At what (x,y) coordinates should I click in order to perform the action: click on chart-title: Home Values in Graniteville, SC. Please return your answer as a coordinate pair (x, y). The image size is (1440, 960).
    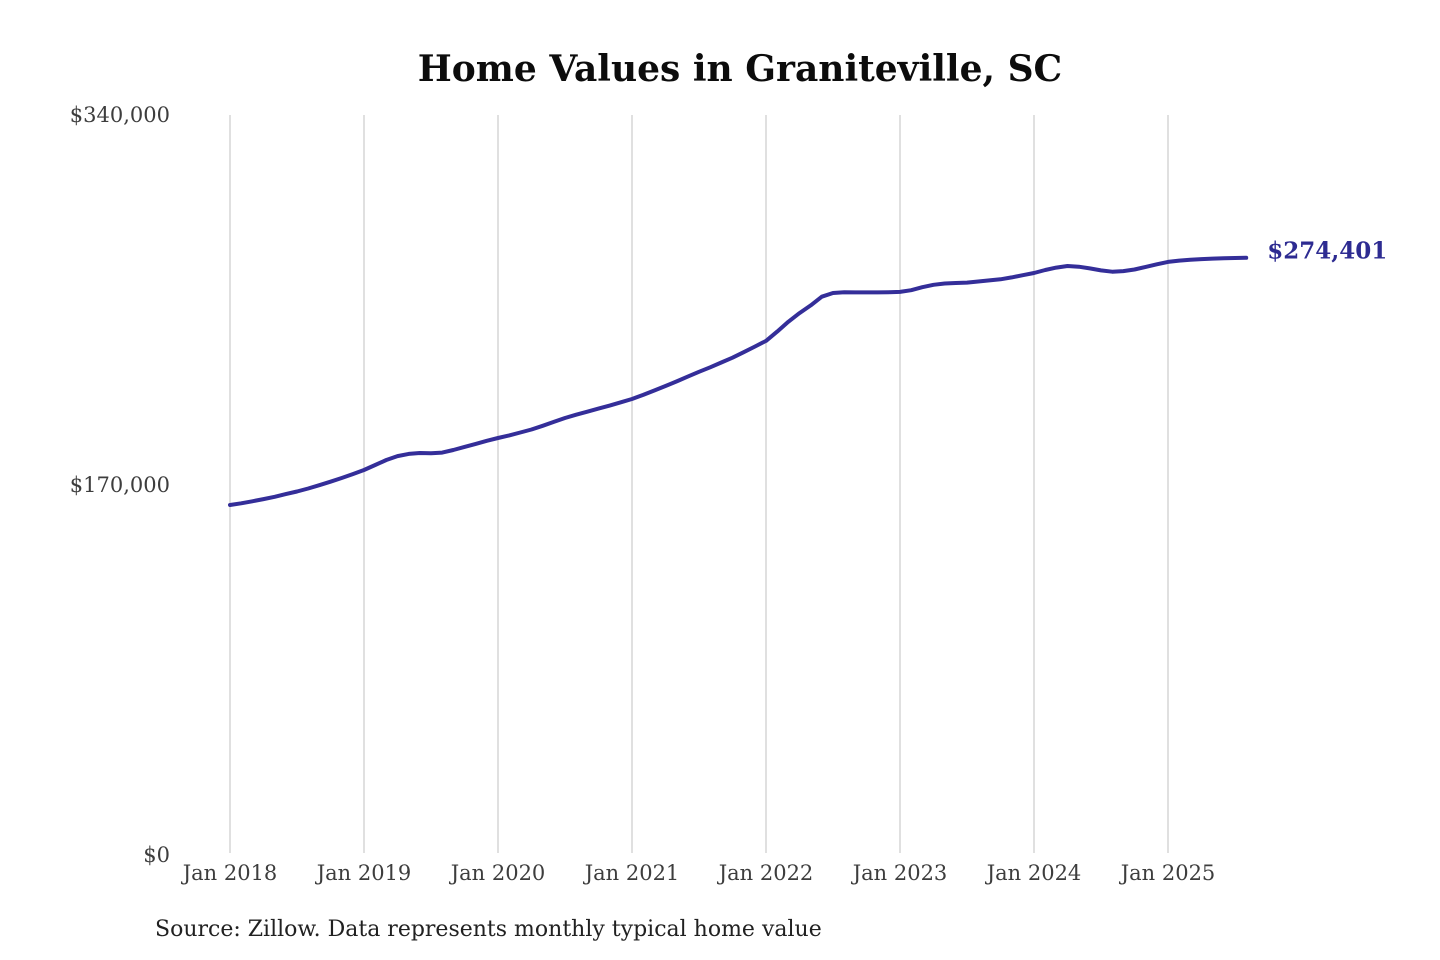
    Looking at the image, I should click on (740, 69).